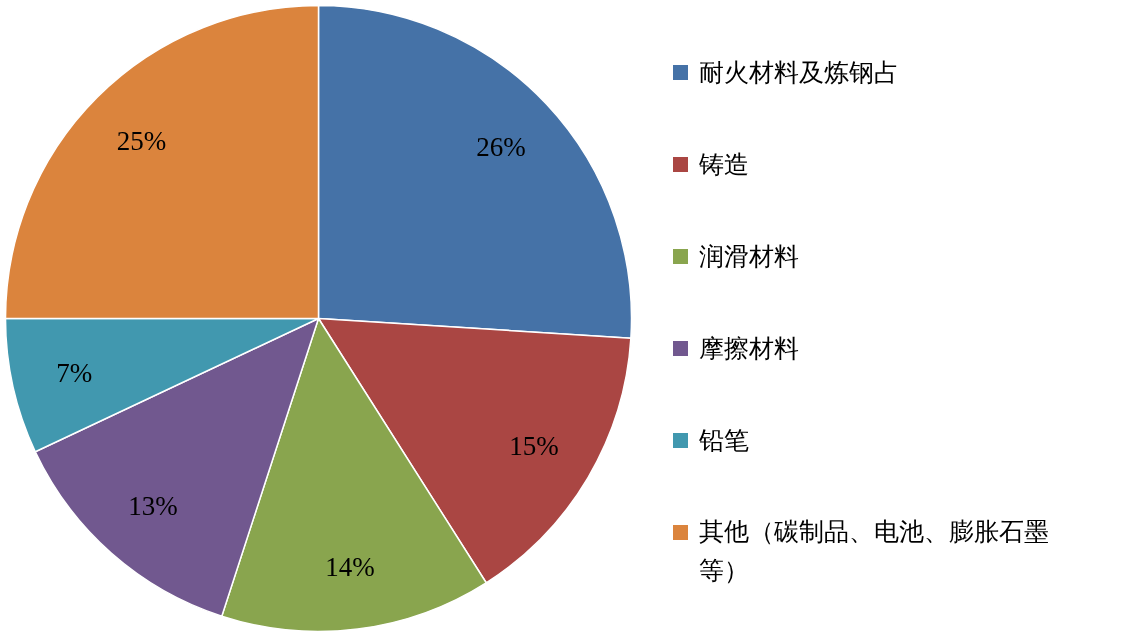 Image resolution: width=1134 pixels, height=641 pixels. What do you see at coordinates (350, 566) in the screenshot?
I see `data-label: 14%` at bounding box center [350, 566].